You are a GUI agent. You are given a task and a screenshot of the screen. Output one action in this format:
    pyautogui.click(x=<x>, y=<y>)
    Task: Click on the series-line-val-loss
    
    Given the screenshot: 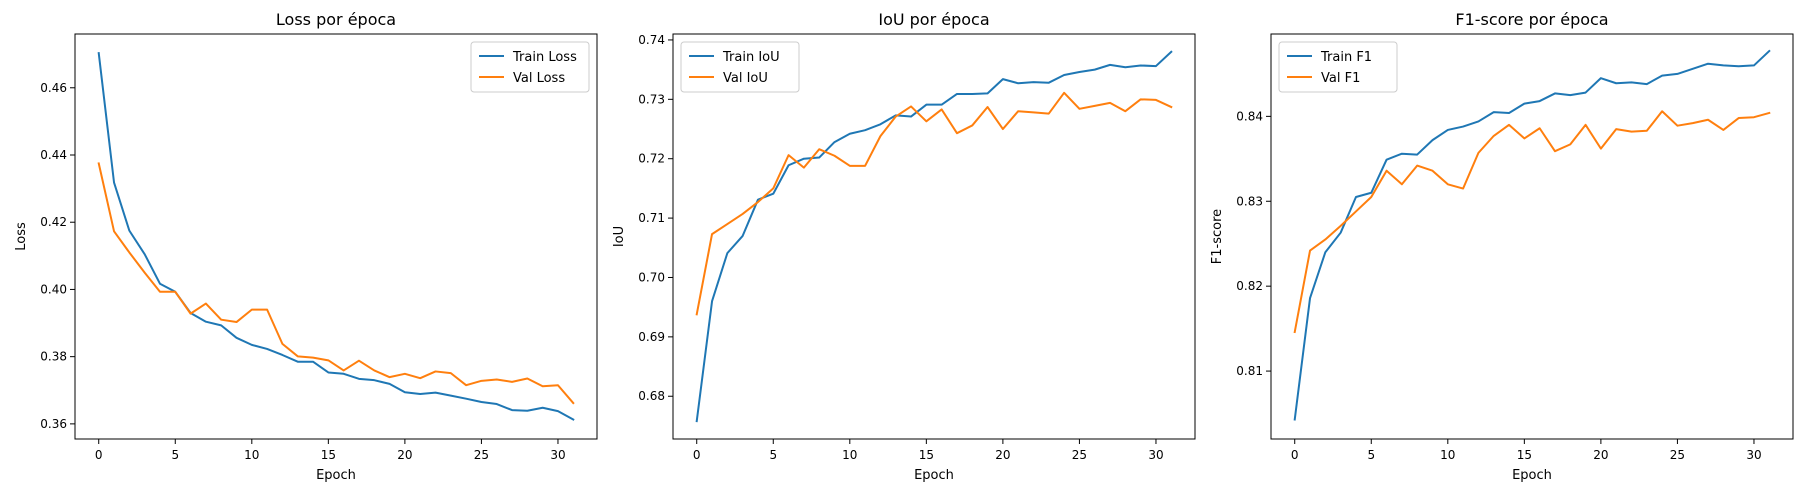 What is the action you would take?
    pyautogui.click(x=336, y=283)
    